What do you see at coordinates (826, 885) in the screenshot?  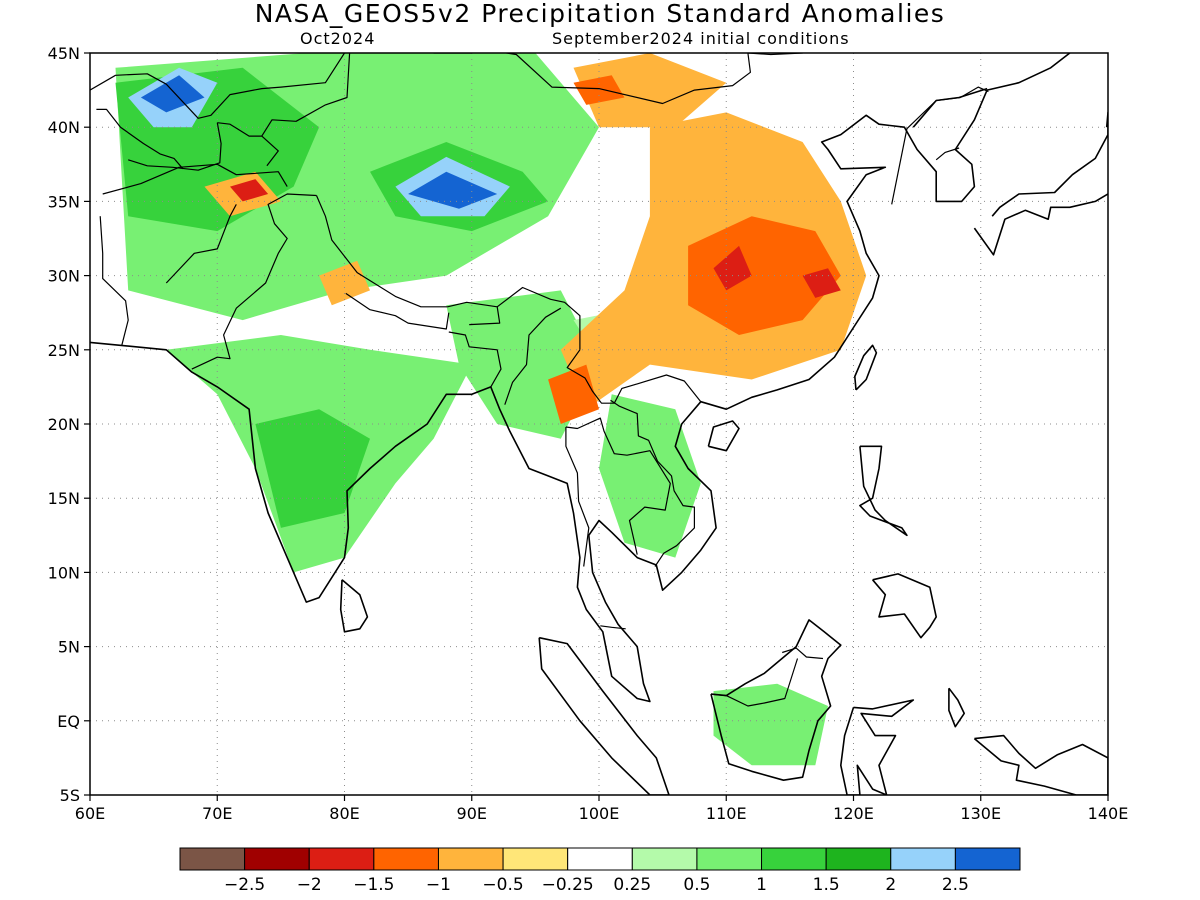 I see `colorbar-label: 1.5` at bounding box center [826, 885].